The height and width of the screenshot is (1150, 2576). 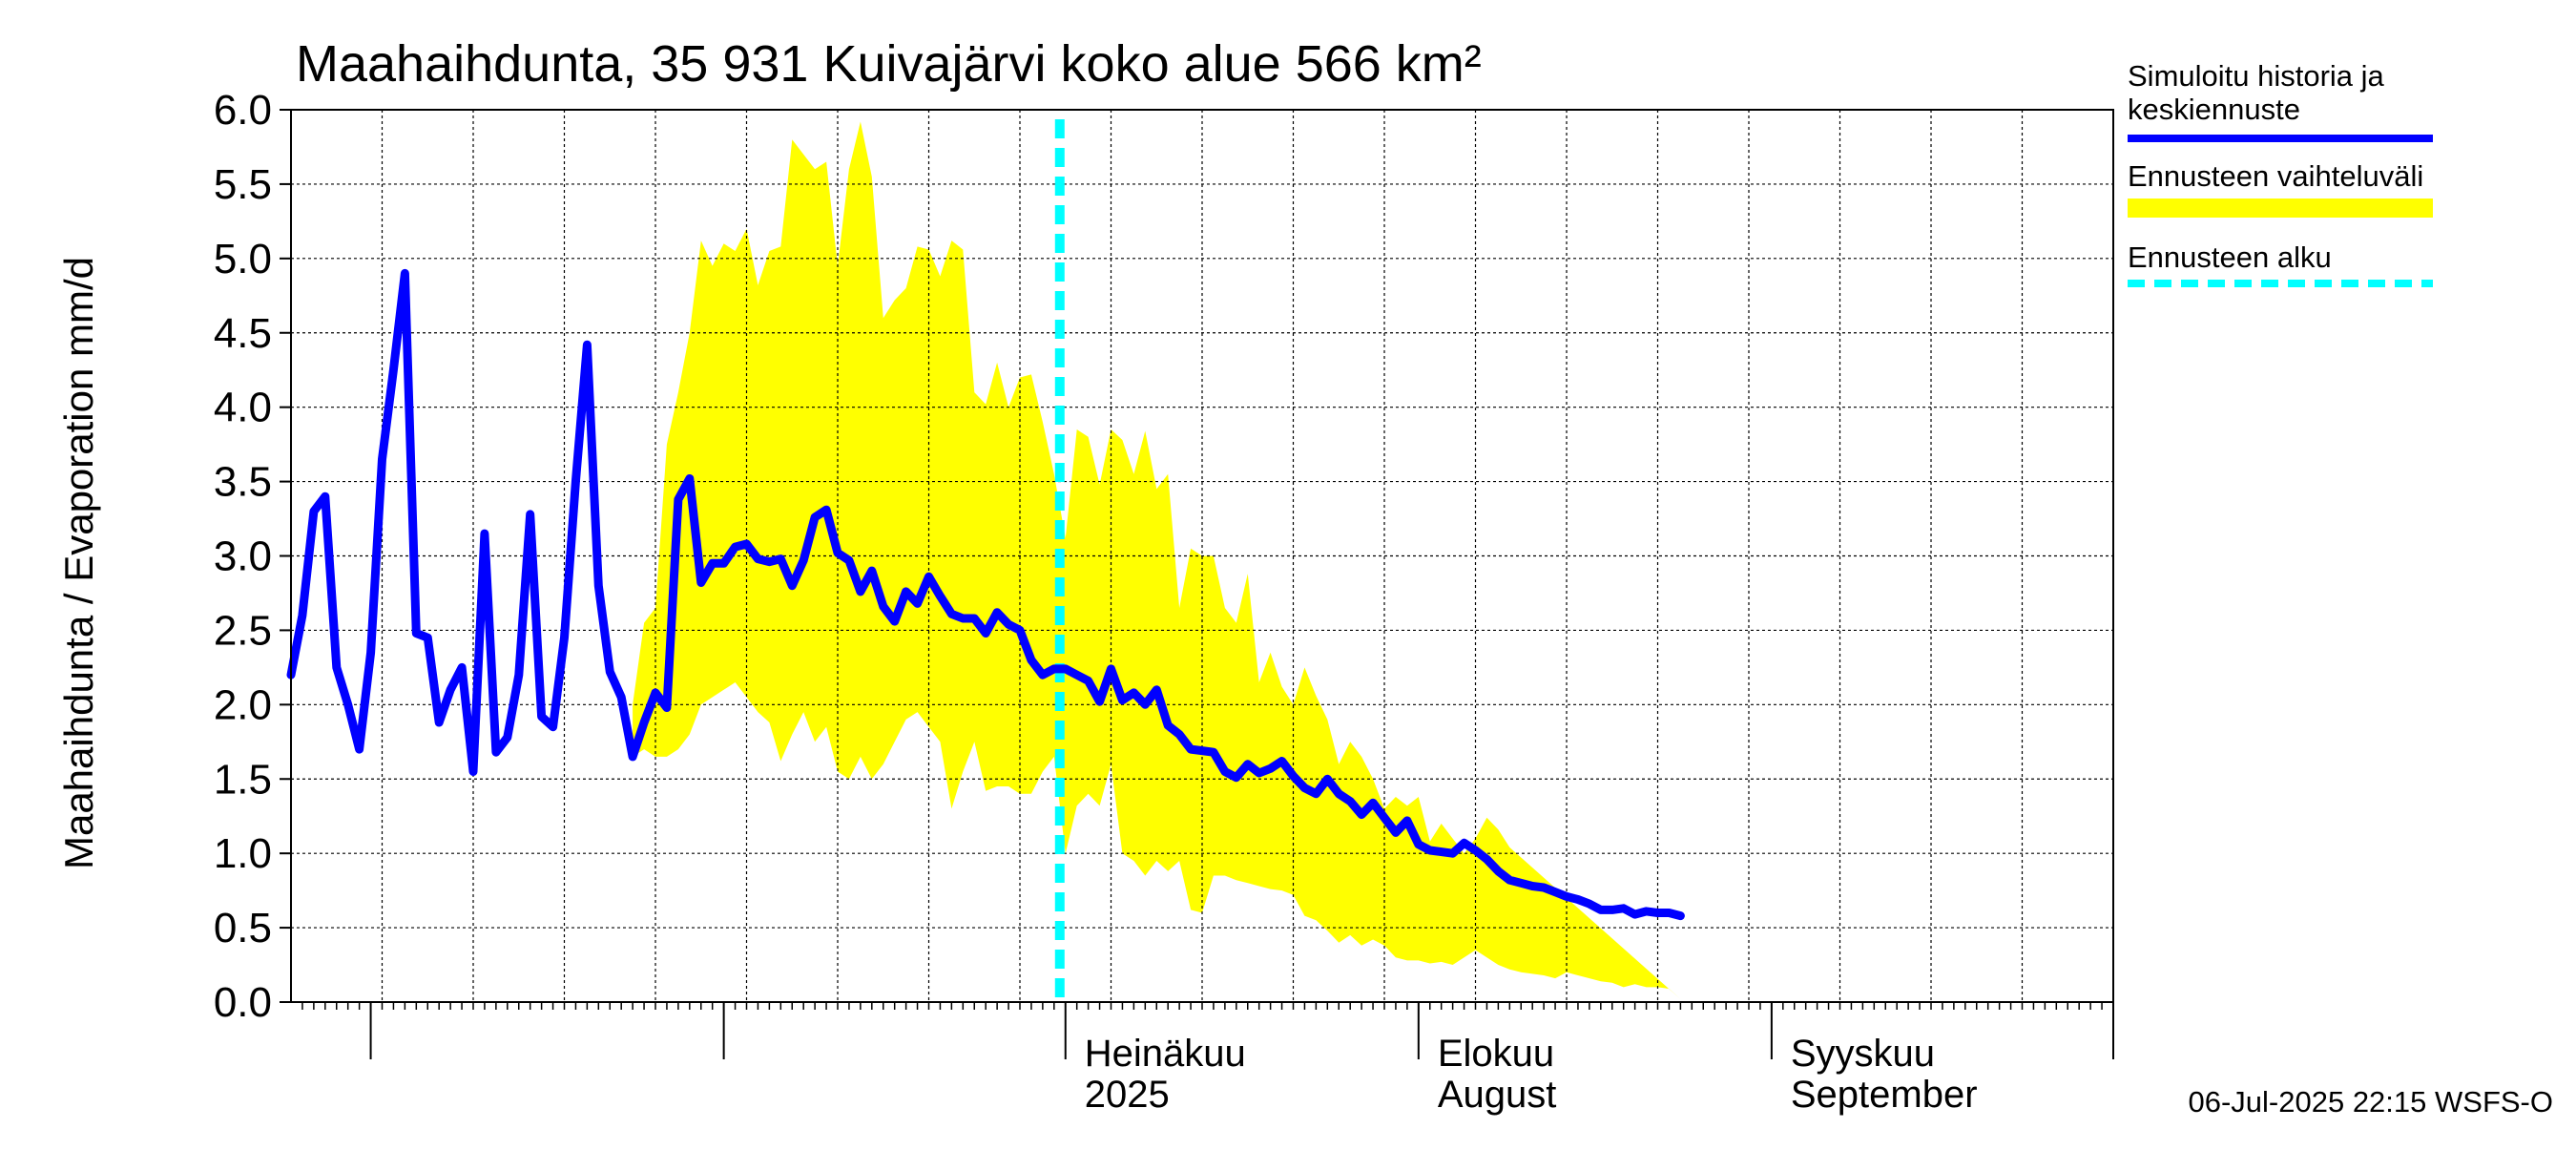 I want to click on legend-label: Ennusteen alku, so click(x=2230, y=257).